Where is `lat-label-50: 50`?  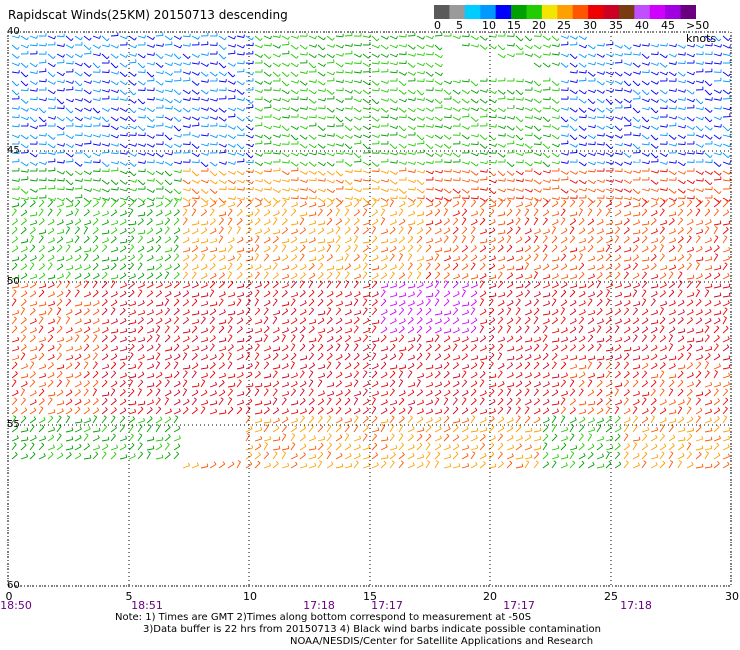
lat-label-50: 50 is located at coordinates (13, 281).